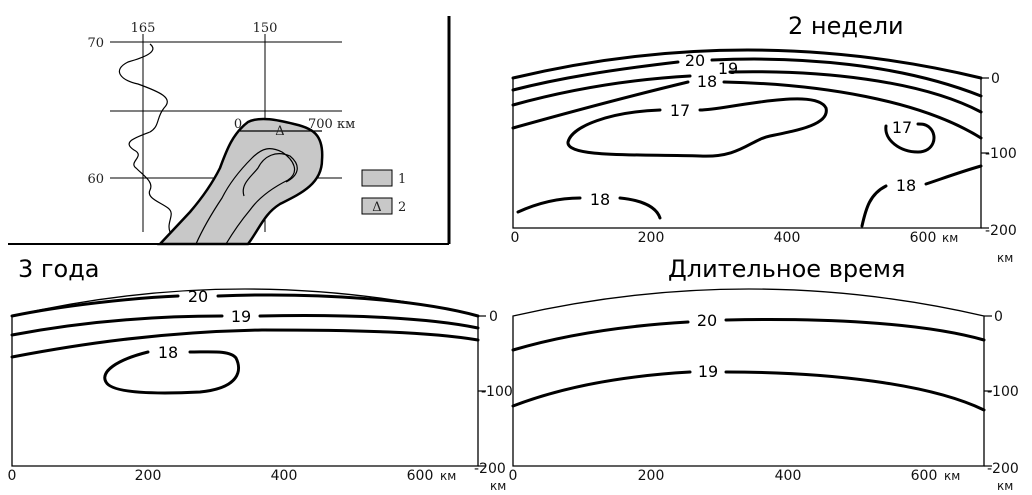 Image resolution: width=1032 pixels, height=495 pixels. What do you see at coordinates (786, 269) in the screenshot?
I see `panel-title: Длительное время` at bounding box center [786, 269].